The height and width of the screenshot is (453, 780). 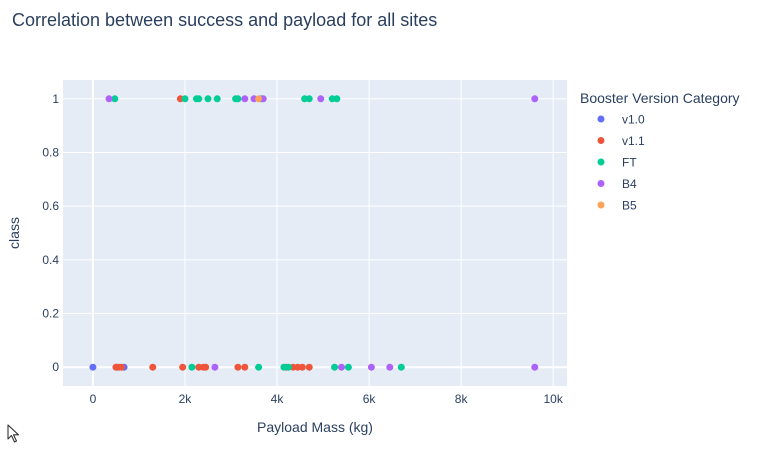 What do you see at coordinates (315, 427) in the screenshot?
I see `x-axis-label: Payload Mass (kg)` at bounding box center [315, 427].